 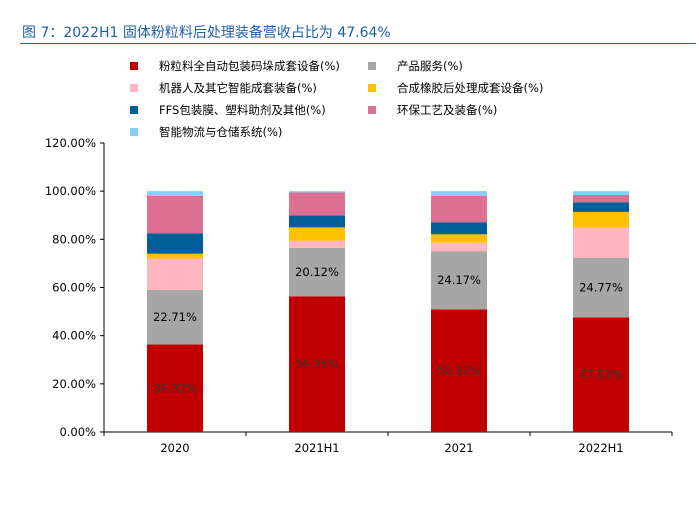 What do you see at coordinates (206, 33) in the screenshot?
I see `figure-title: 图 7：2022H1 固体粉粒料后处理装备营收占比为 47.64%` at bounding box center [206, 33].